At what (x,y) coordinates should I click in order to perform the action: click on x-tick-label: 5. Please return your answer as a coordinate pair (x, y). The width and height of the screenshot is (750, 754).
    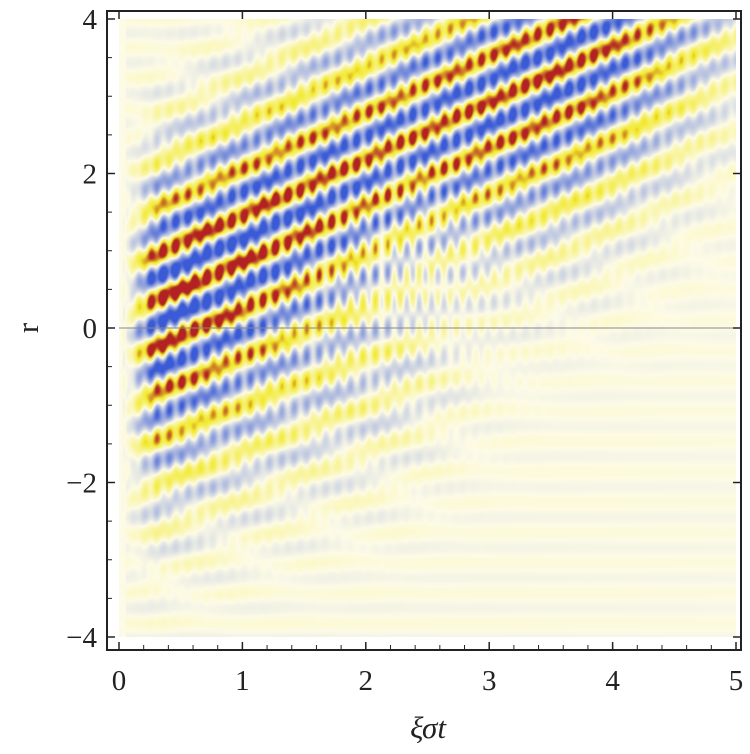
    Looking at the image, I should click on (736, 681).